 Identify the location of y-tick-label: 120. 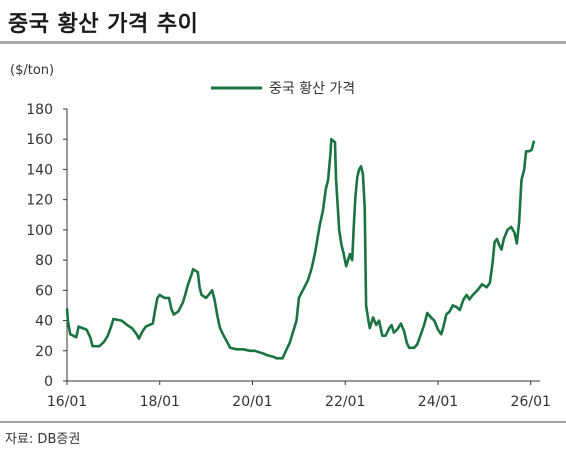
(39, 201).